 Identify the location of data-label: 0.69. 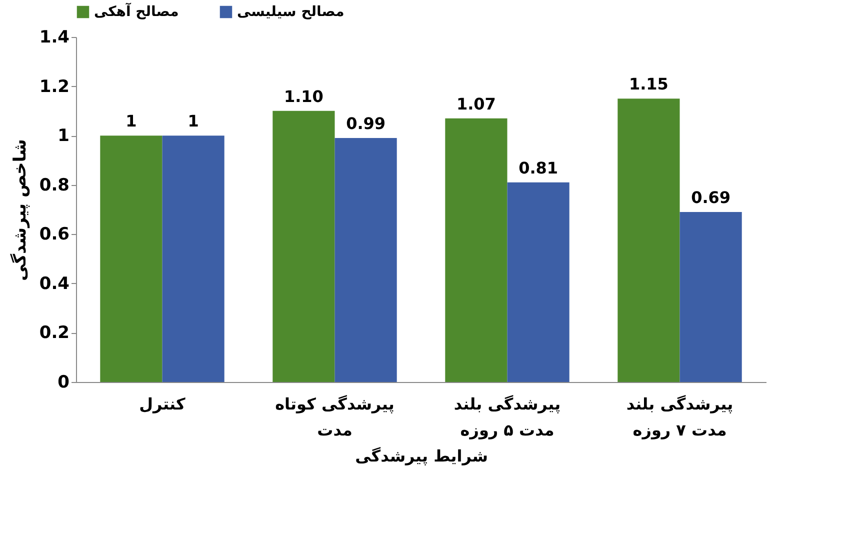
(711, 197).